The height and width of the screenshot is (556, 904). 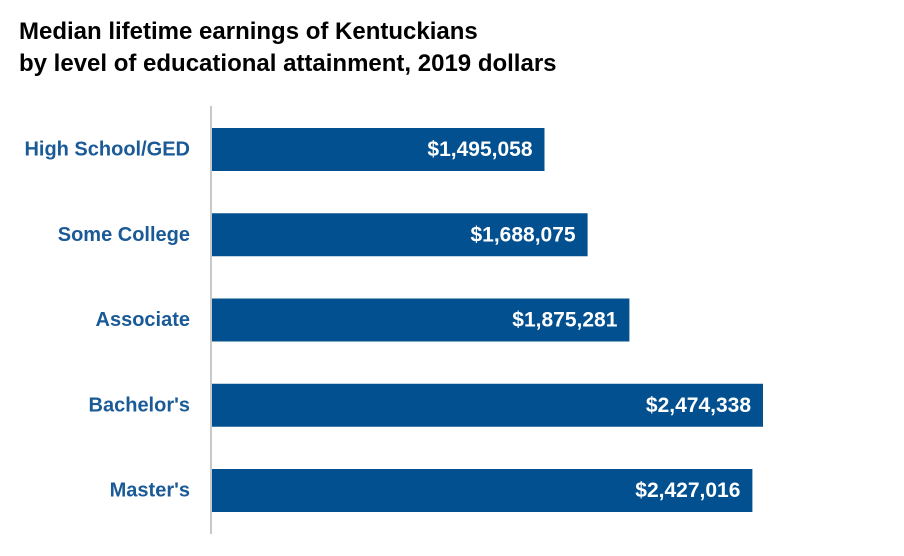 What do you see at coordinates (698, 405) in the screenshot?
I see `data-label-bachelor-s: $2,474,338` at bounding box center [698, 405].